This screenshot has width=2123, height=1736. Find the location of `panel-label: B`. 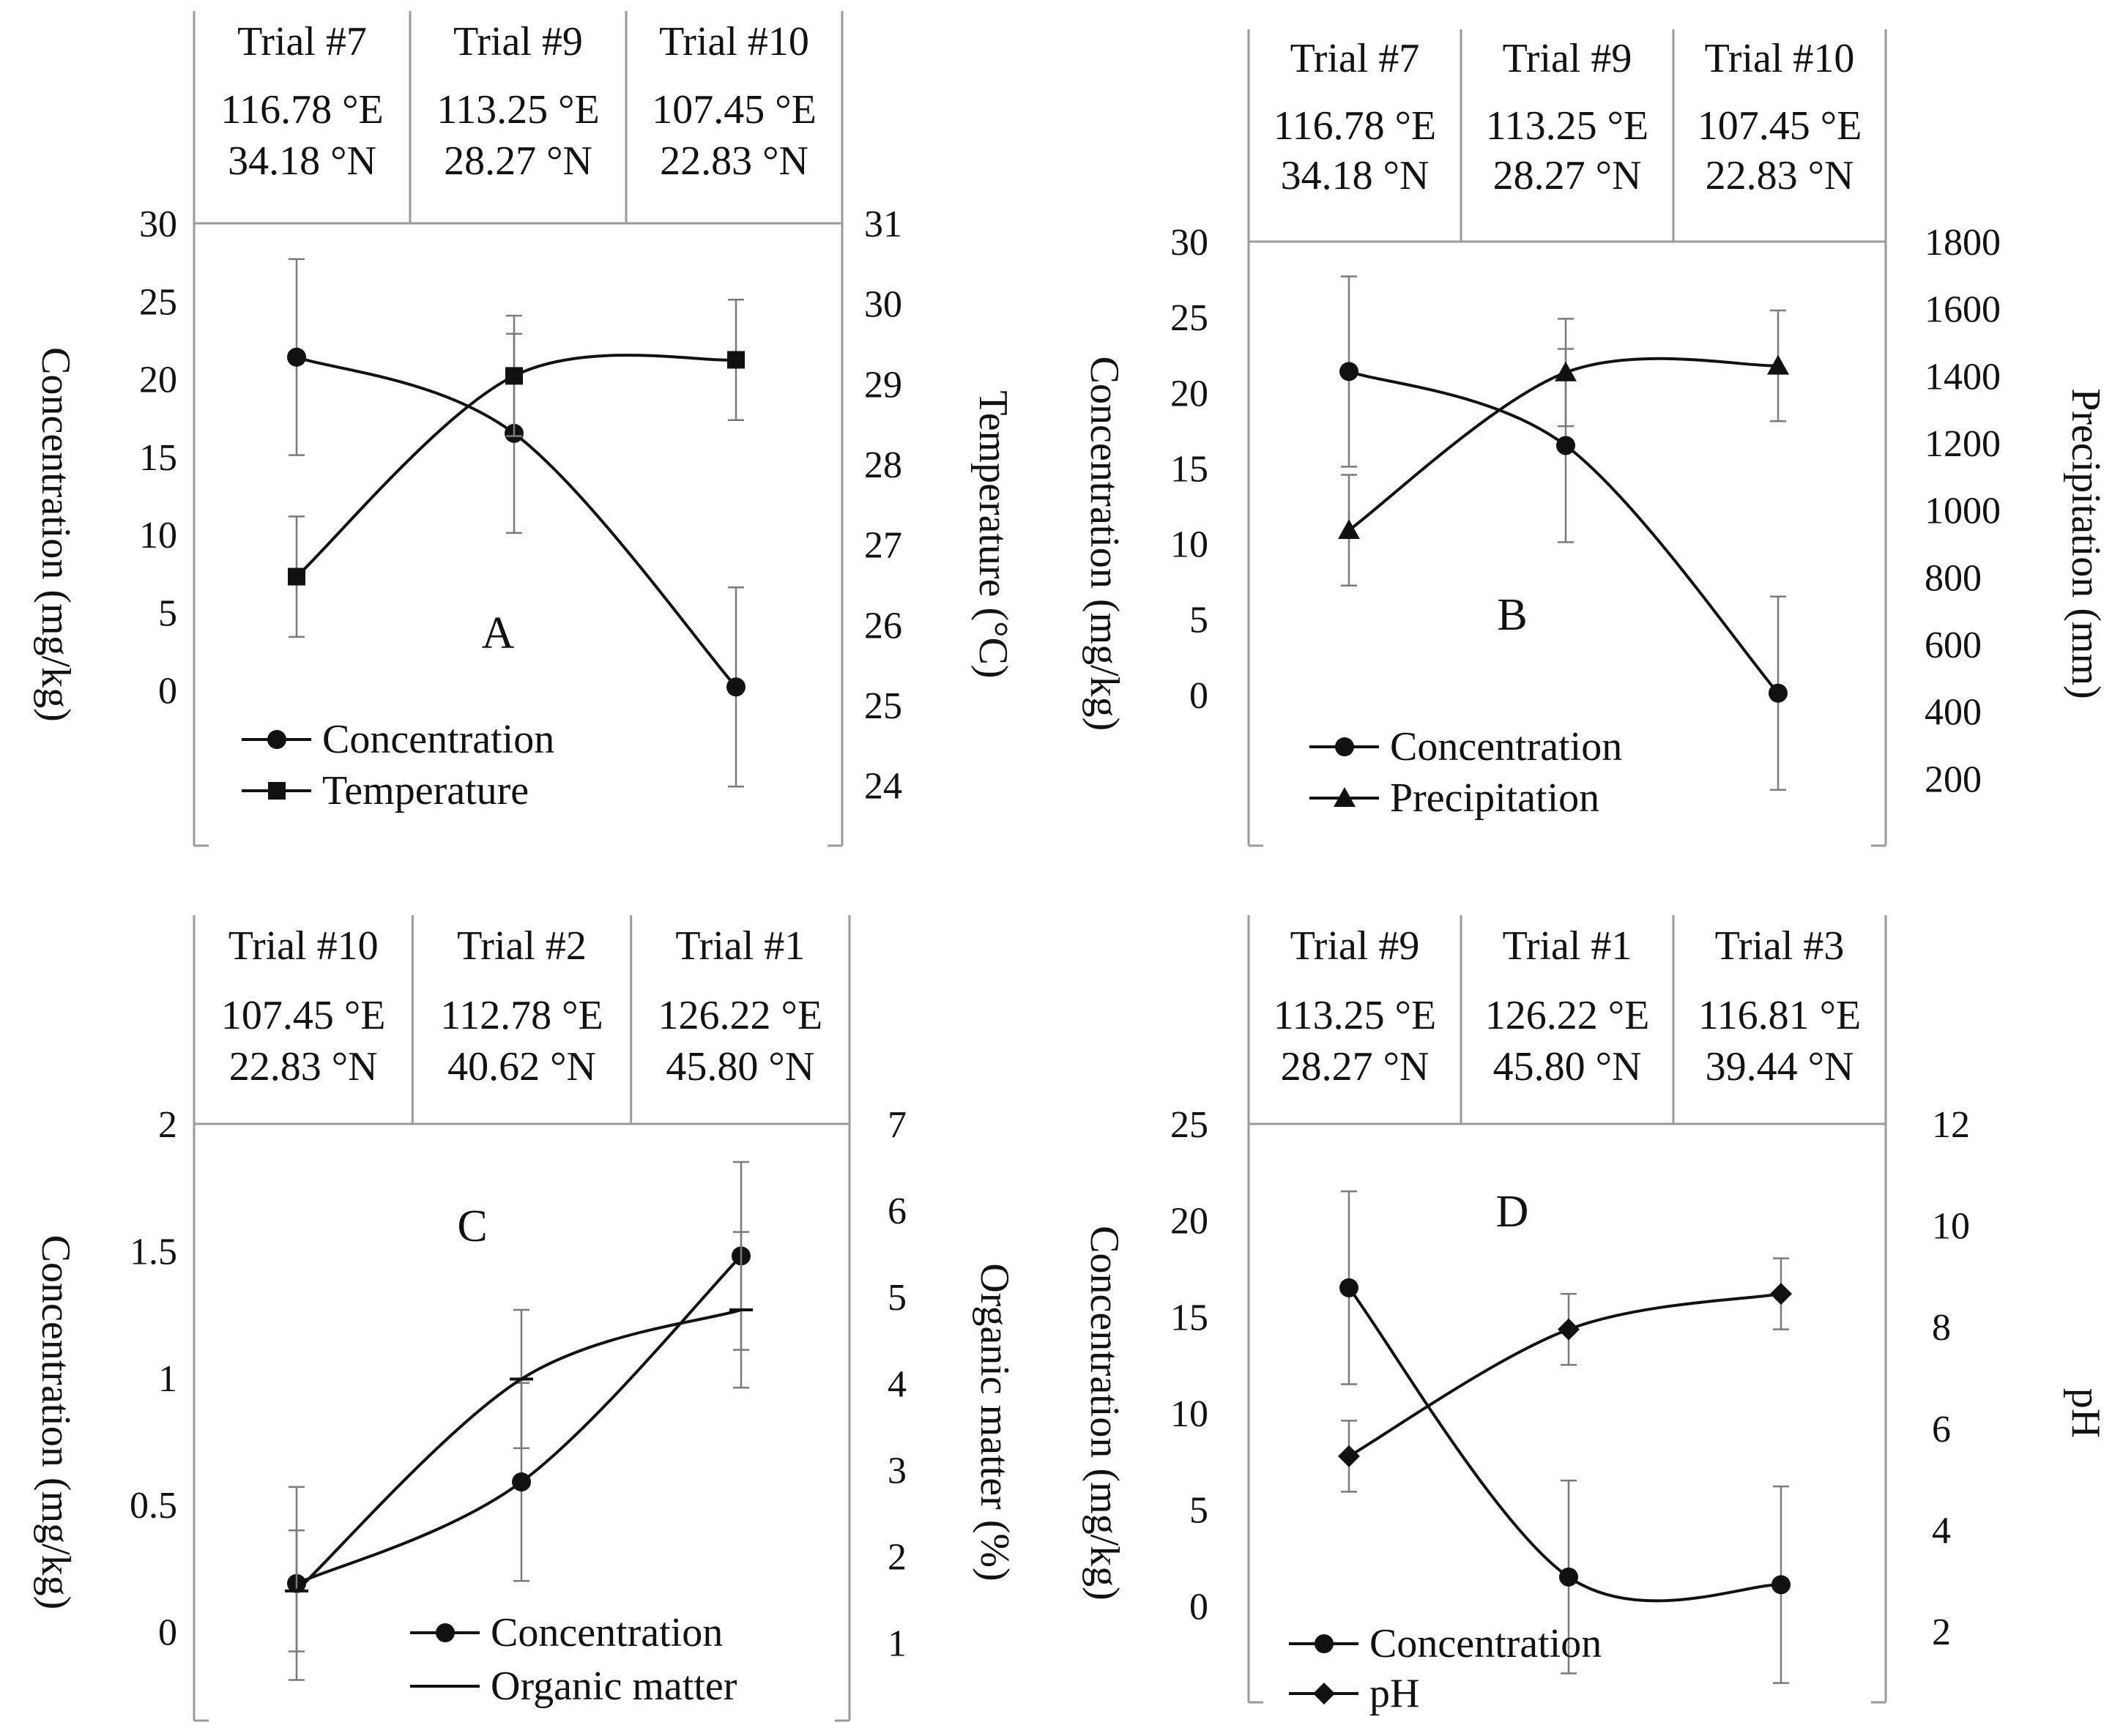

panel-label: B is located at coordinates (1512, 615).